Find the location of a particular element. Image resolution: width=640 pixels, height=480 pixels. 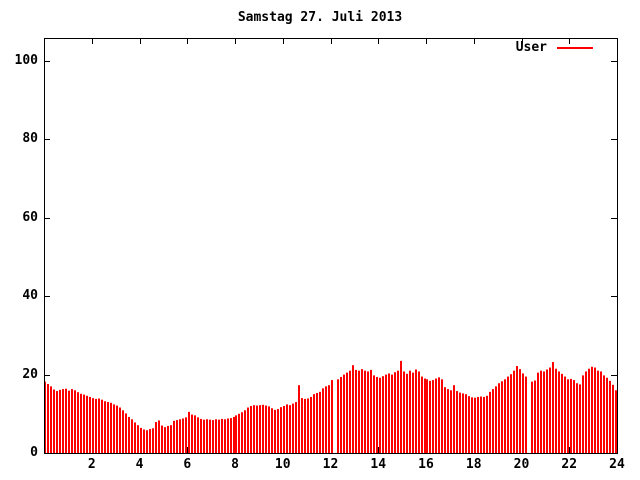

x-tick-label: 2 is located at coordinates (91, 464).